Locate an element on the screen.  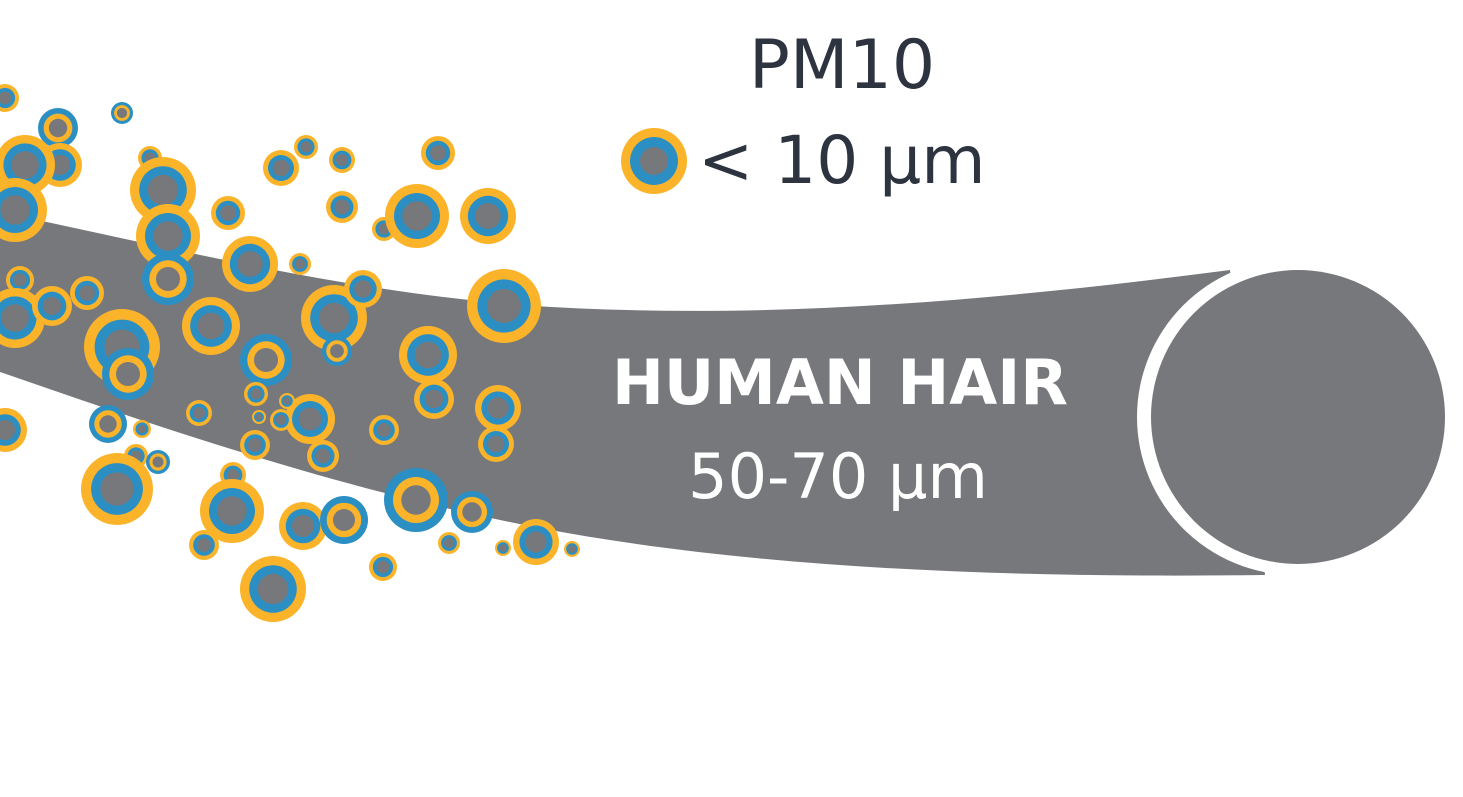
hair-cross-section is located at coordinates (1298, 417).